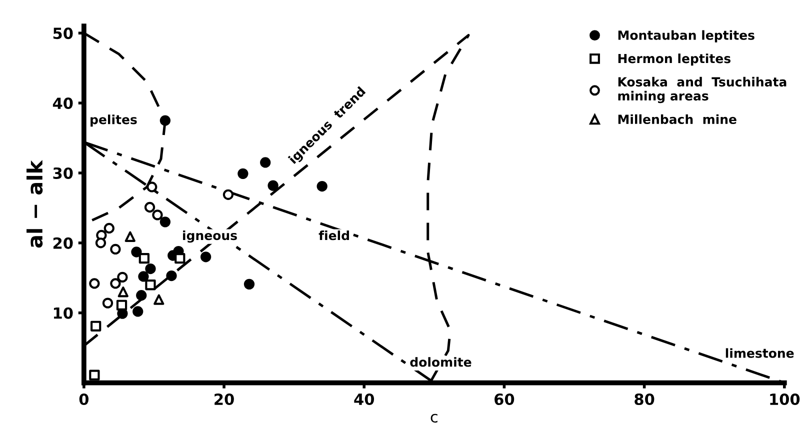 The width and height of the screenshot is (807, 435). Describe the element at coordinates (63, 34) in the screenshot. I see `y-tick-label: 50` at that location.